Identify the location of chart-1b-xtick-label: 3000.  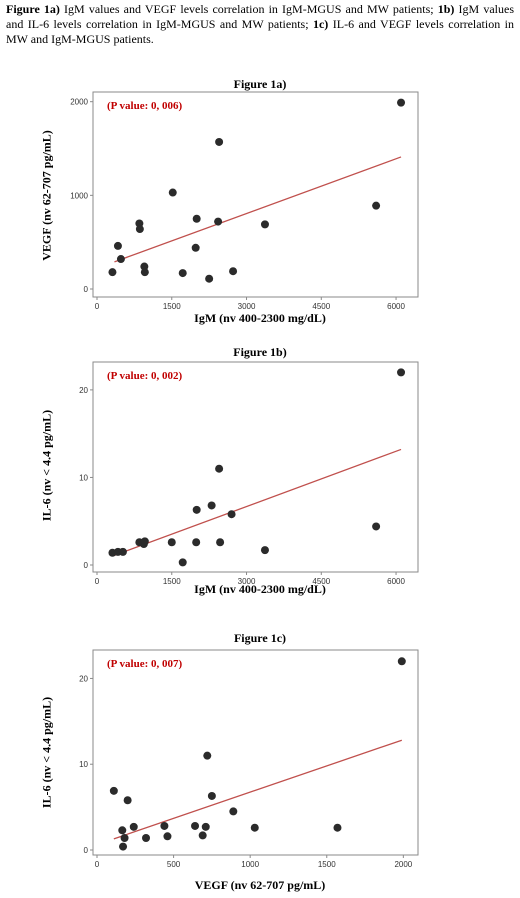
(247, 581).